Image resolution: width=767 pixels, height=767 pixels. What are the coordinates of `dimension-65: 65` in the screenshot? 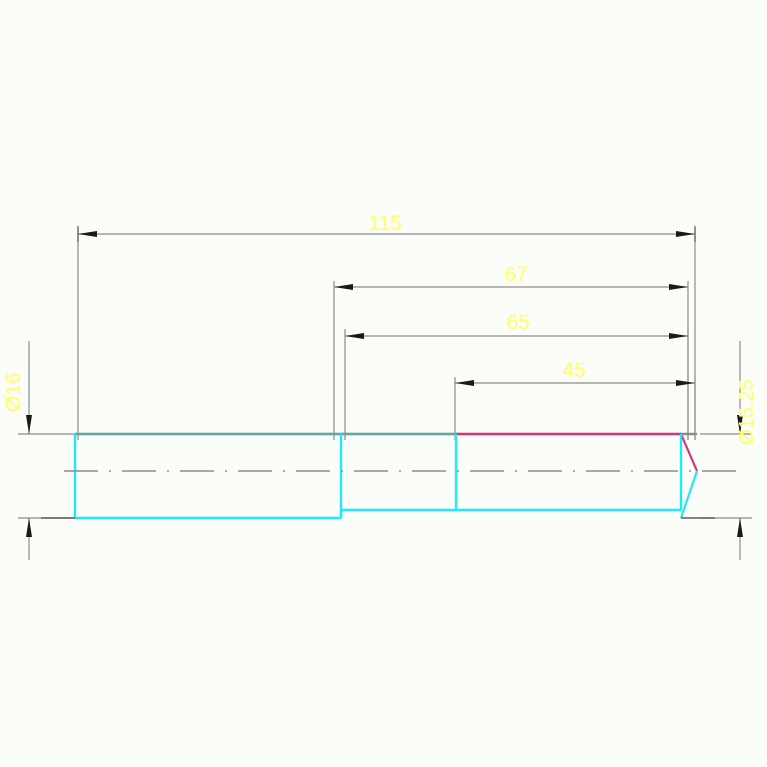 It's located at (516, 375).